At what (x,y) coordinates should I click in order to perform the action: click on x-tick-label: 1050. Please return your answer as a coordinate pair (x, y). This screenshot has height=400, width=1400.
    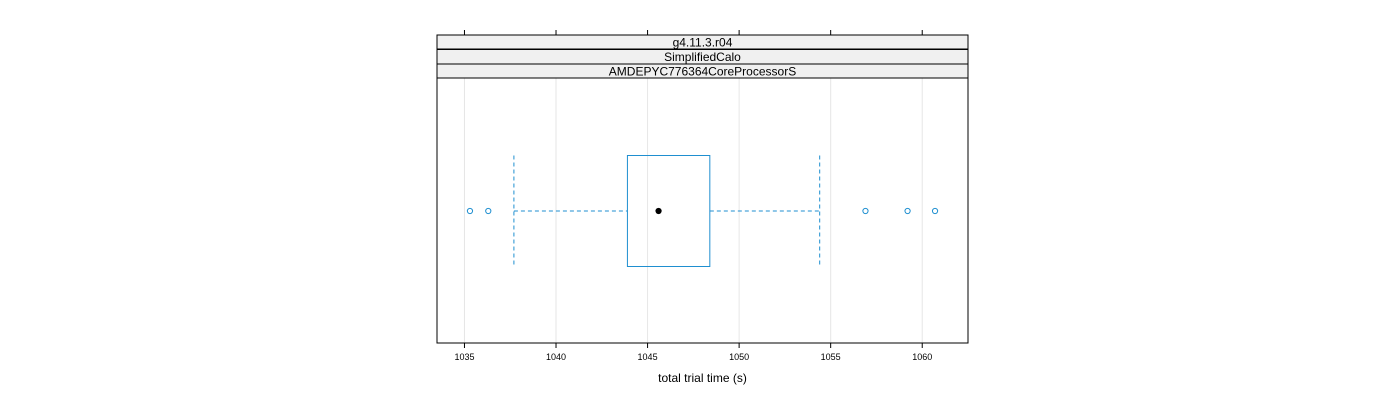
    Looking at the image, I should click on (739, 357).